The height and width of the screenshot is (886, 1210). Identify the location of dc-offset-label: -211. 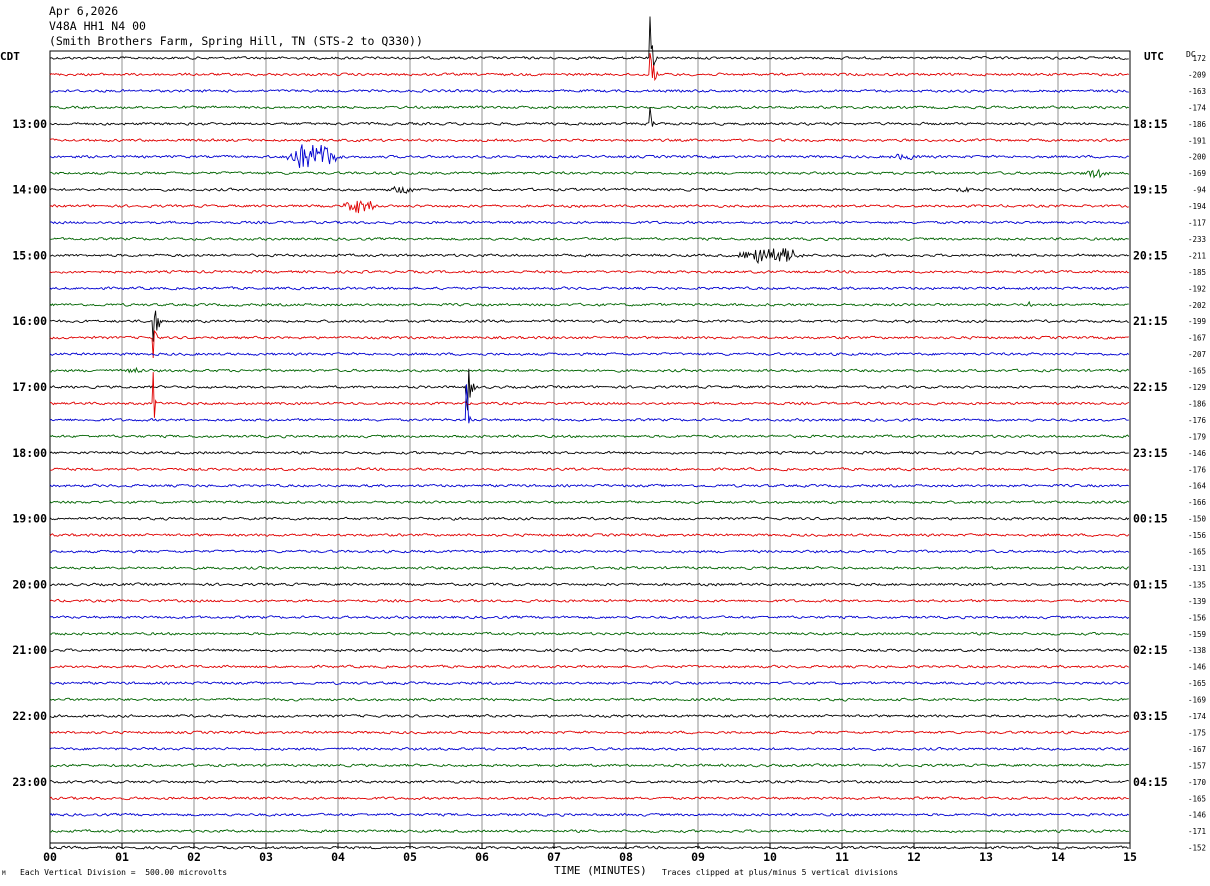
(1197, 255).